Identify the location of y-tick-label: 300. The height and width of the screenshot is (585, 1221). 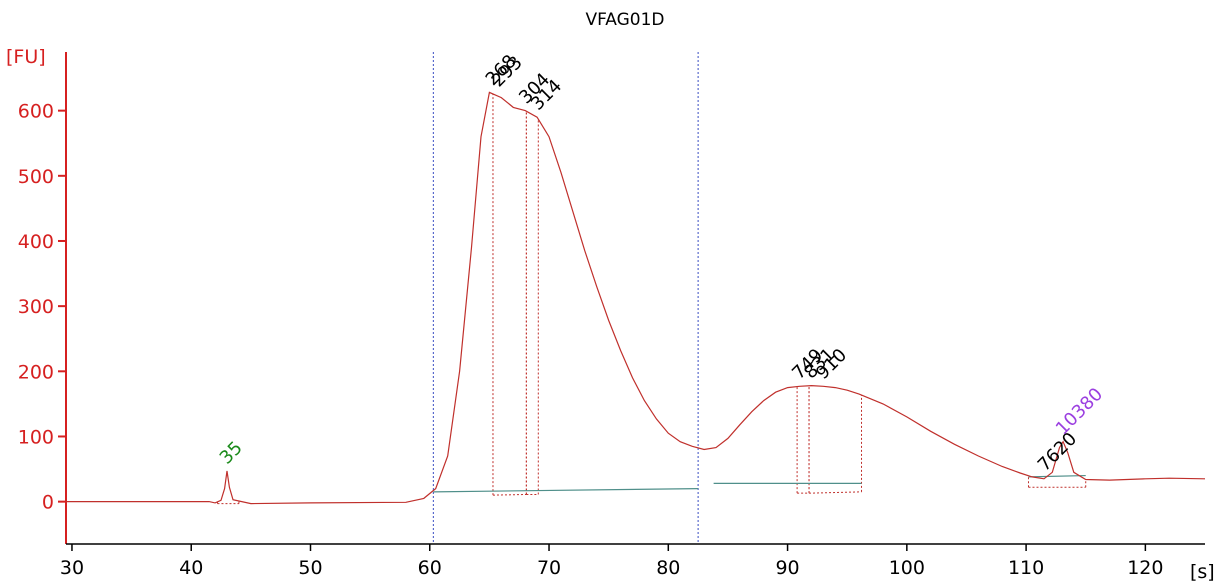
(36, 307).